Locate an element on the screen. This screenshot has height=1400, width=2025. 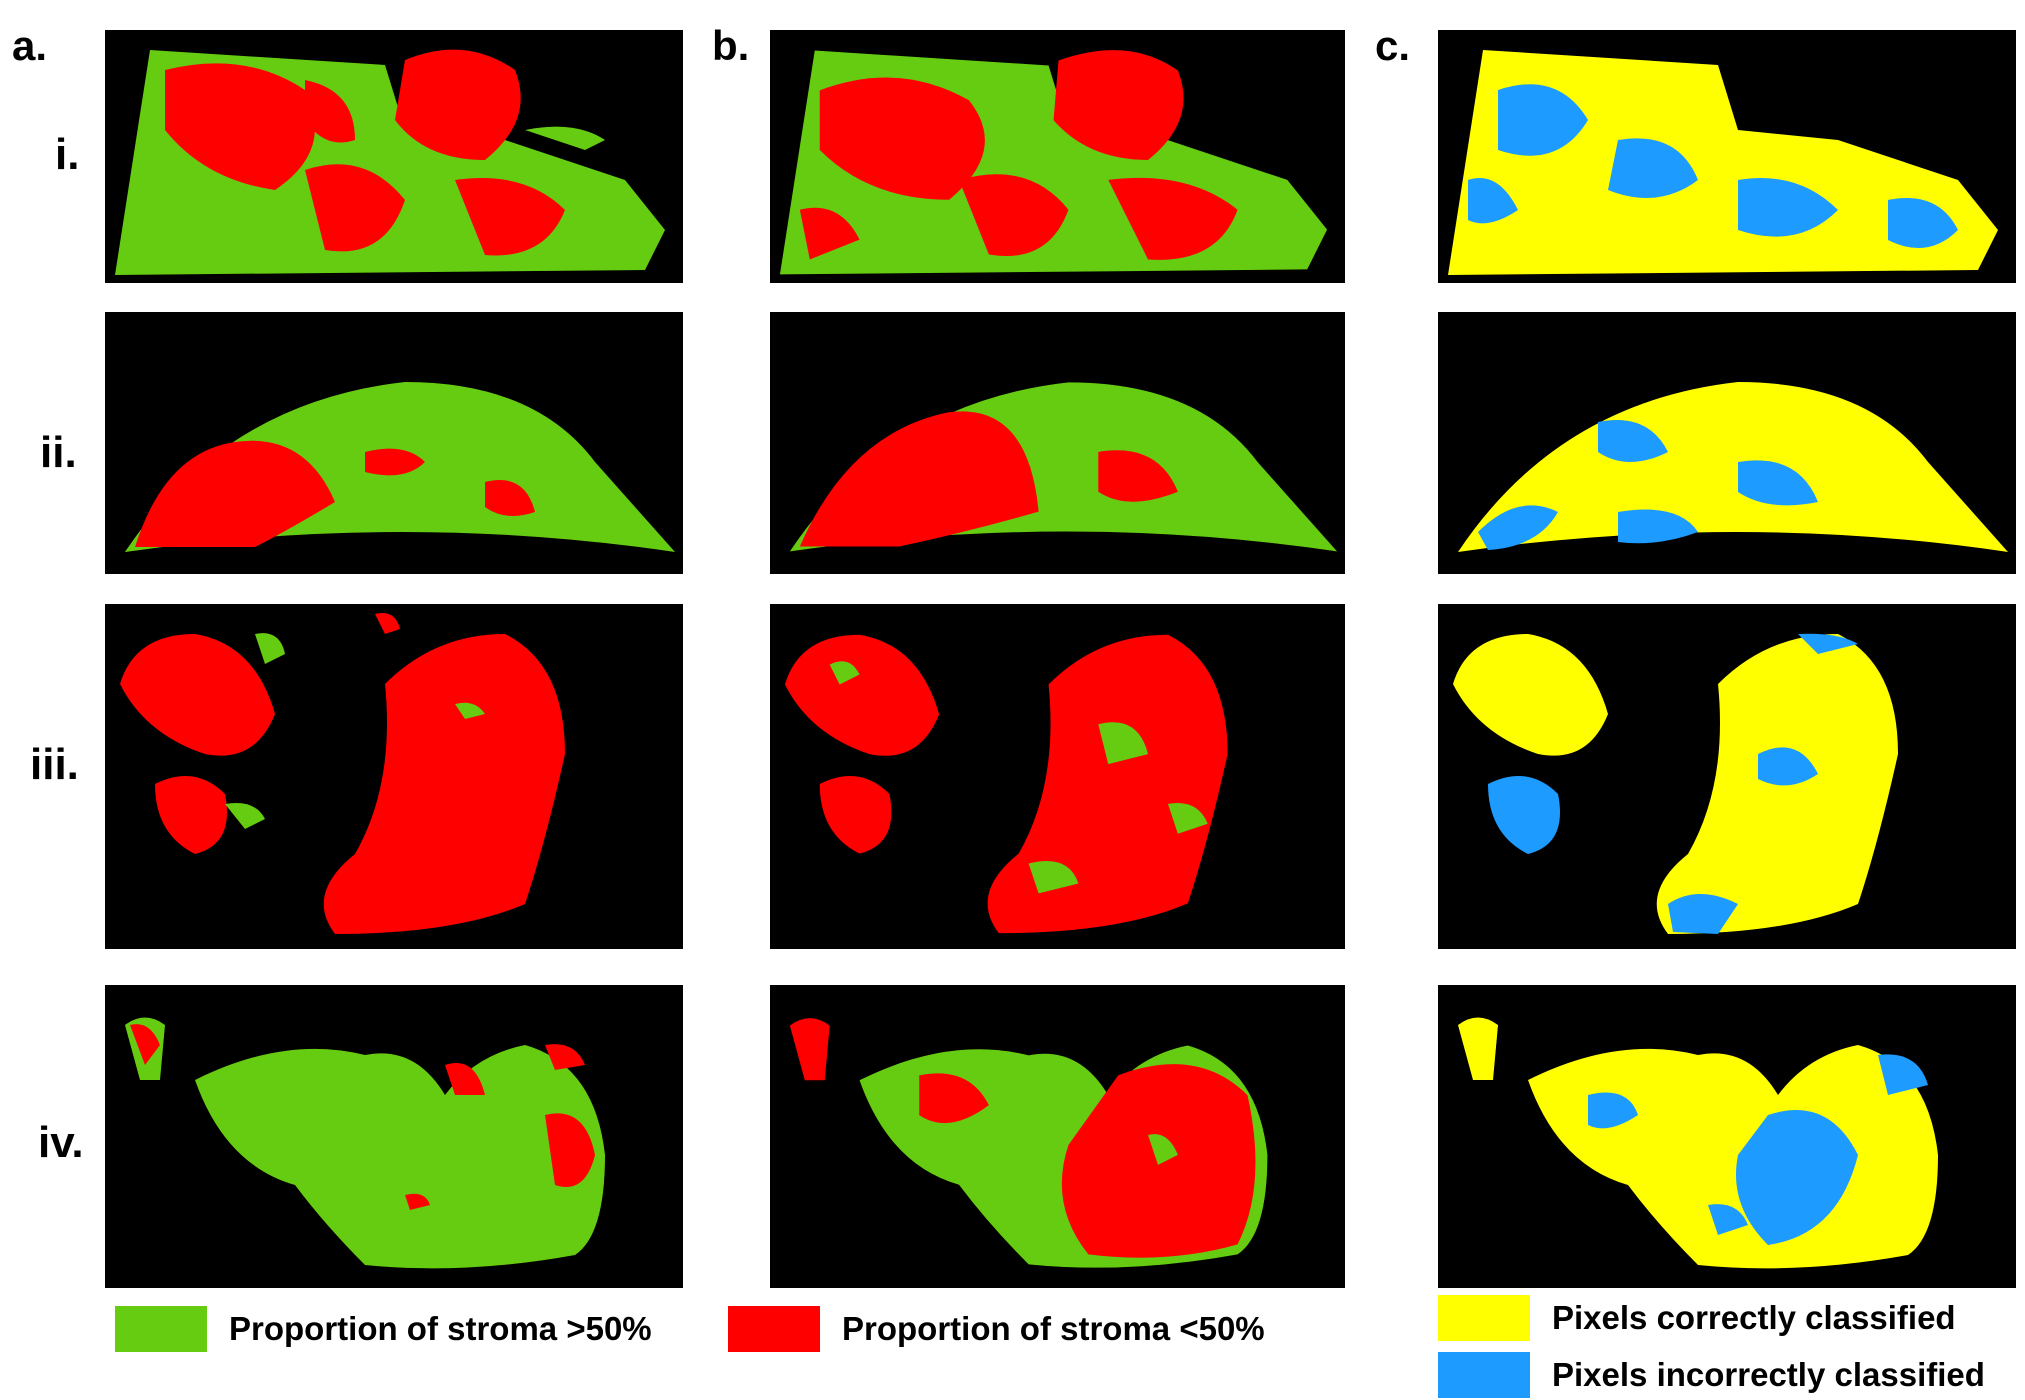
tissue-map-a-ii is located at coordinates (400, 467).